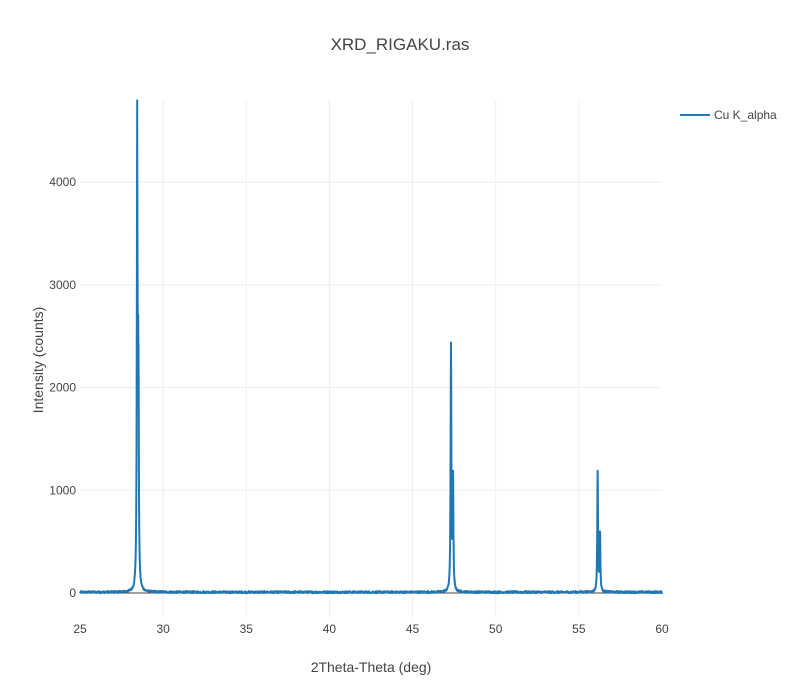 This screenshot has height=700, width=800. Describe the element at coordinates (330, 629) in the screenshot. I see `x-tick-label: 40` at that location.